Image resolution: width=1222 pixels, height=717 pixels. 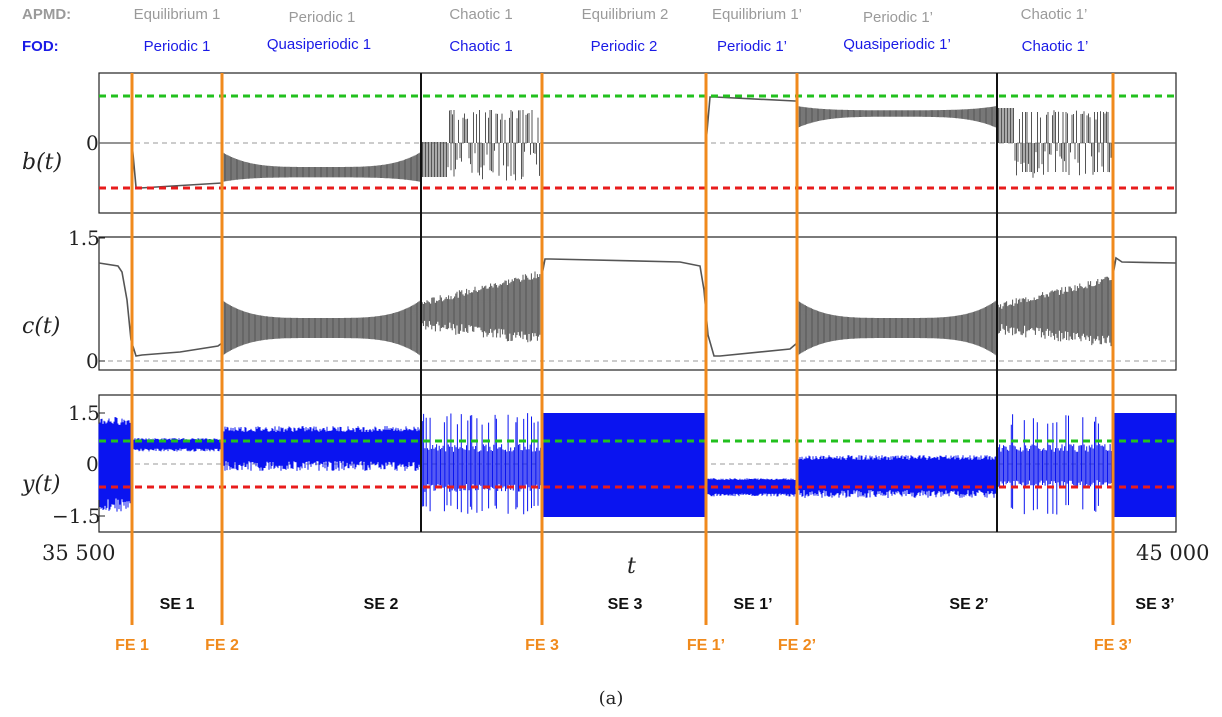 I want to click on fe-label-4: FE 1’, so click(x=706, y=645).